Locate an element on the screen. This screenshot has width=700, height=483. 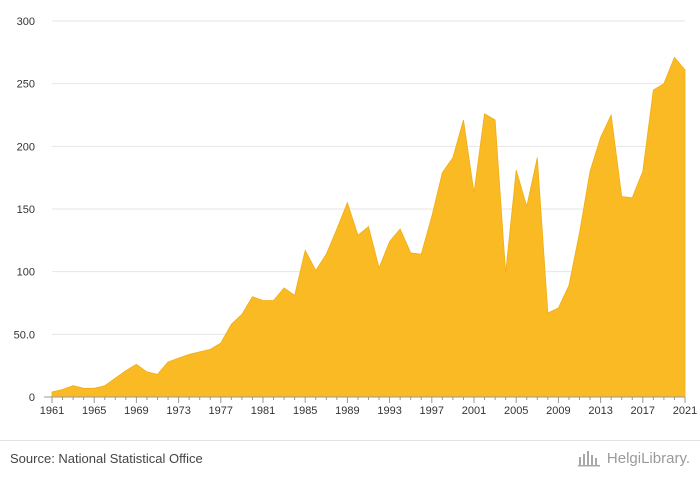
source-text: Source: National Statistical Office is located at coordinates (106, 458).